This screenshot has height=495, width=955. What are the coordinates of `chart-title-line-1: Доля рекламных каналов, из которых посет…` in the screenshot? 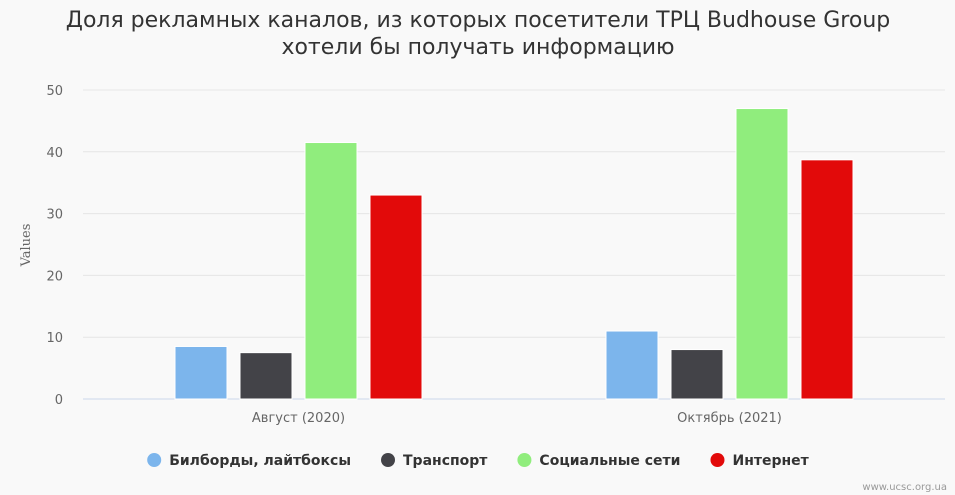 It's located at (478, 20).